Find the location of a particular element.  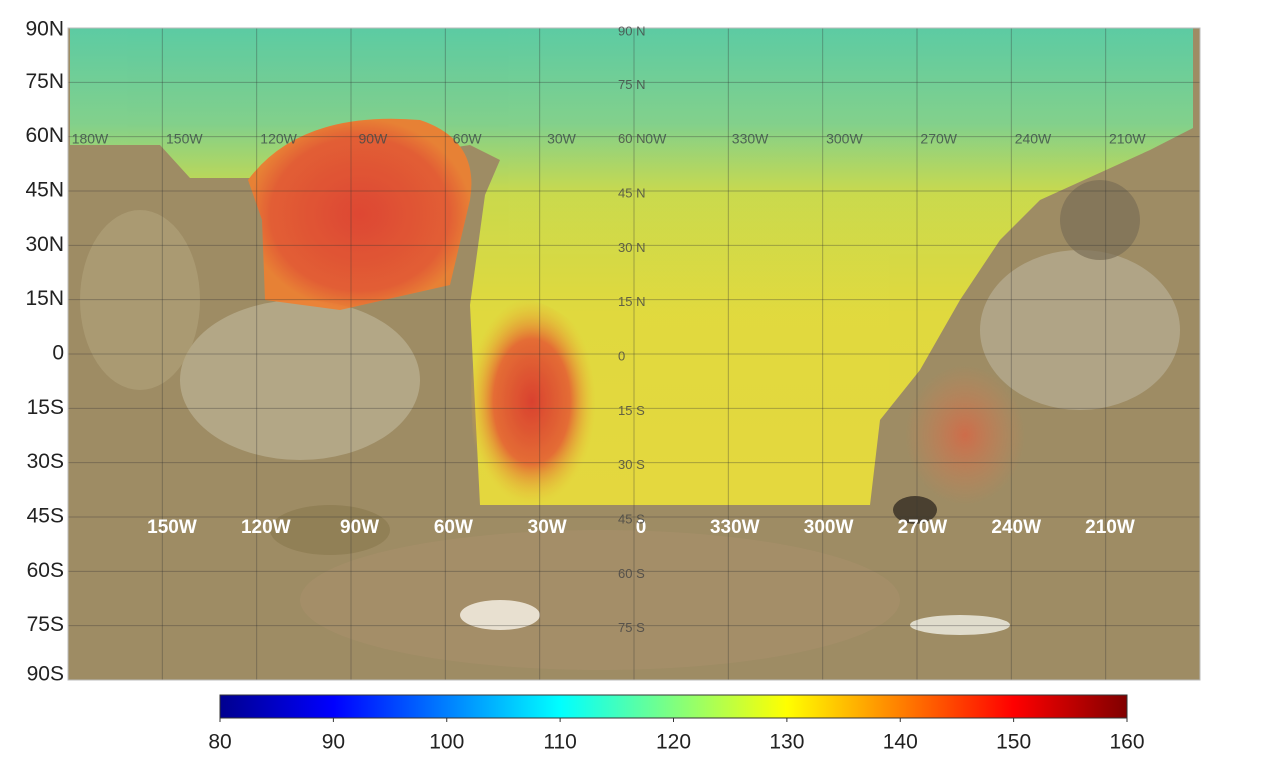

latitude-label: 90 N is located at coordinates (631, 30).